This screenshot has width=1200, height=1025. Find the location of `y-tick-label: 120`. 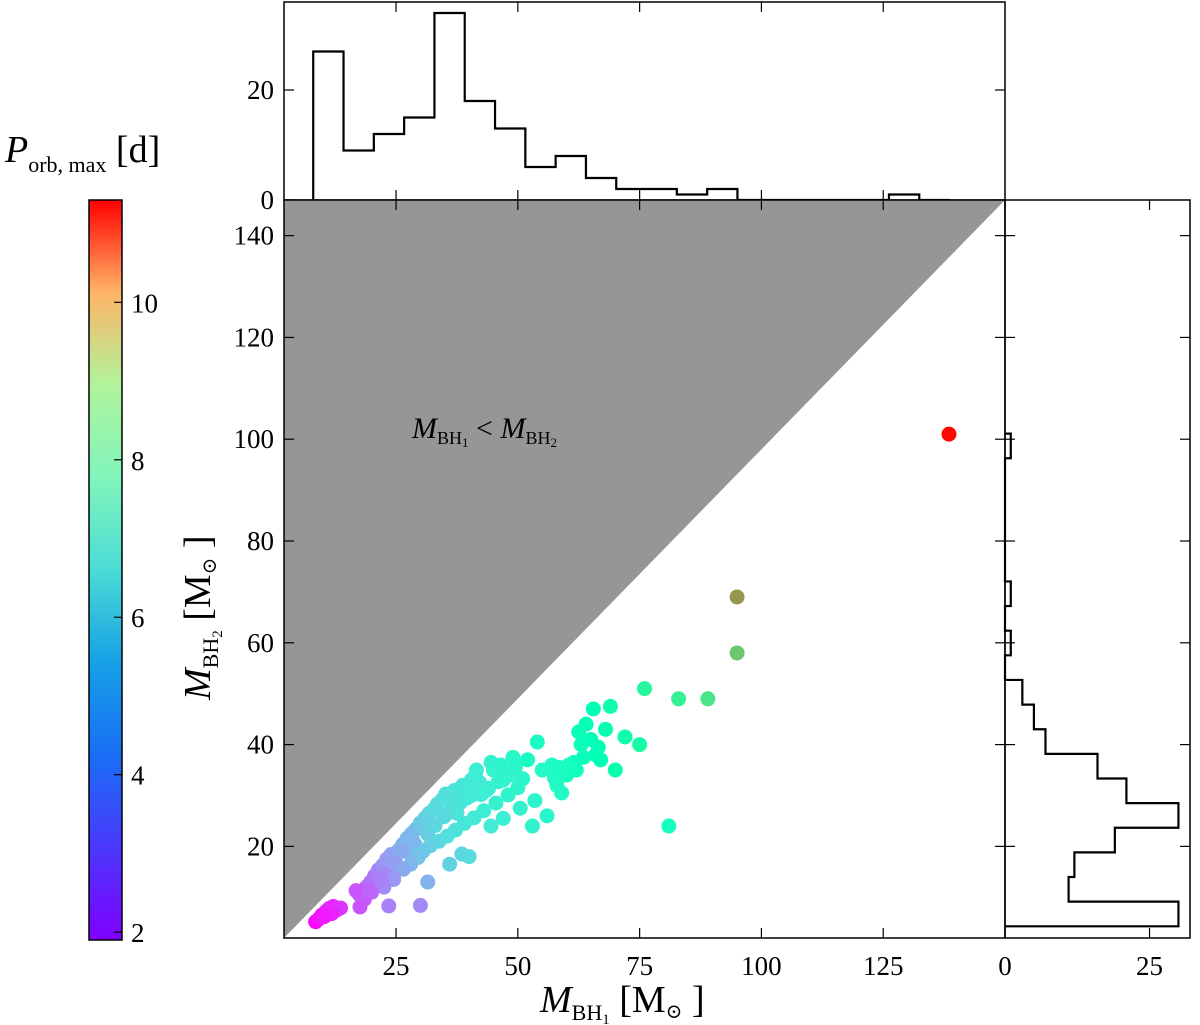

y-tick-label: 120 is located at coordinates (254, 337).